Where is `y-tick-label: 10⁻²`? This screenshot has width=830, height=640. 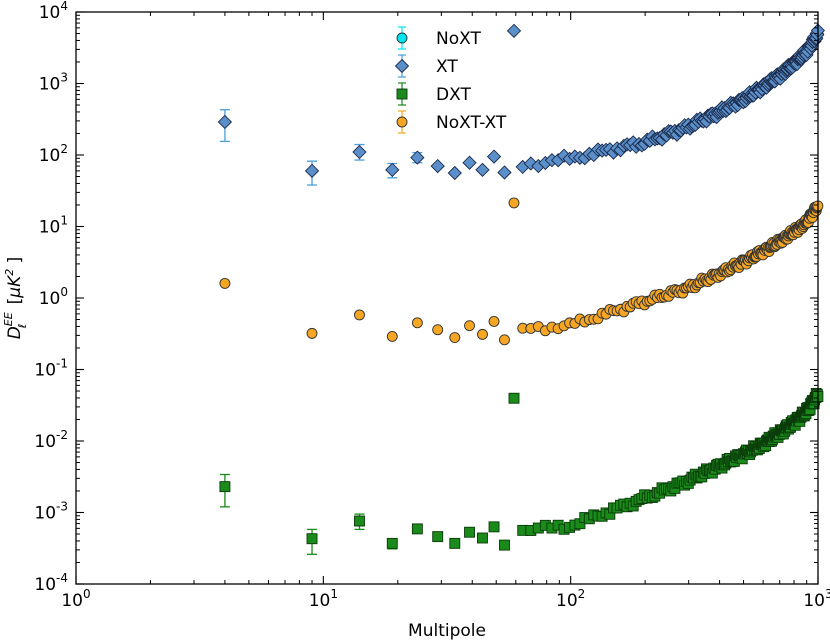
y-tick-label: 10⁻² is located at coordinates (51, 440).